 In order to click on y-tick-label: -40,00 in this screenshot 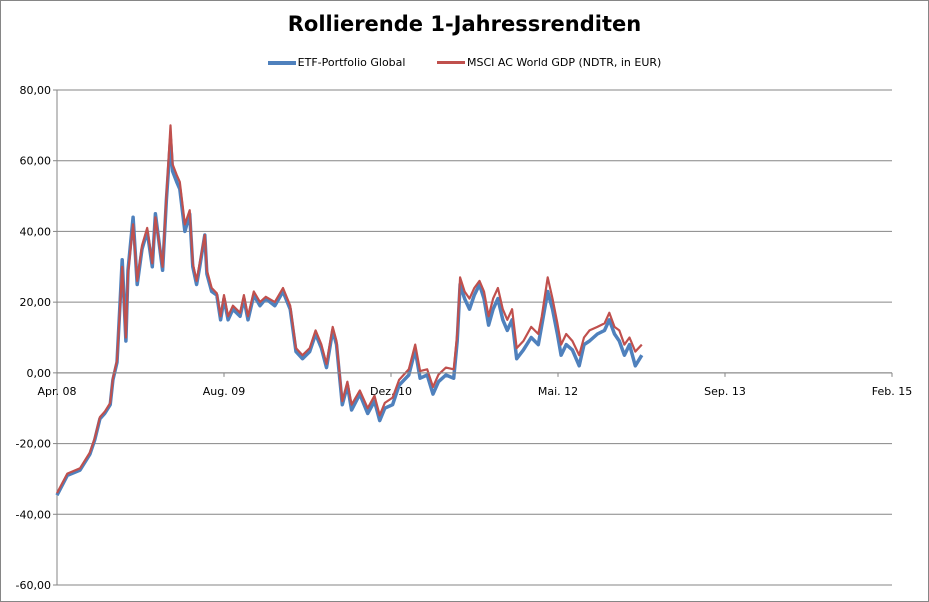, I will do `click(33, 514)`.